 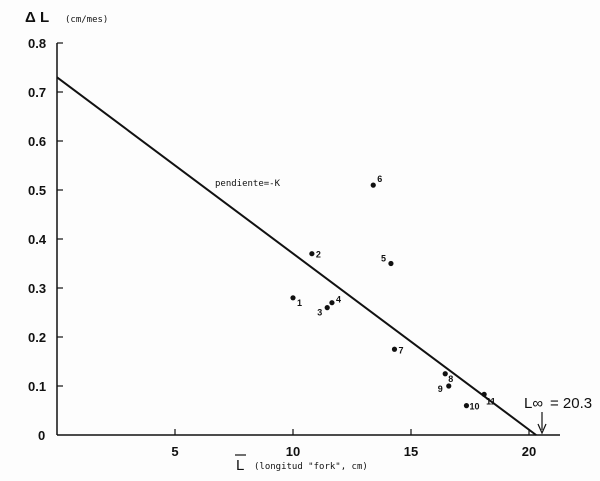 I want to click on x-tick-label: 10, so click(x=293, y=451).